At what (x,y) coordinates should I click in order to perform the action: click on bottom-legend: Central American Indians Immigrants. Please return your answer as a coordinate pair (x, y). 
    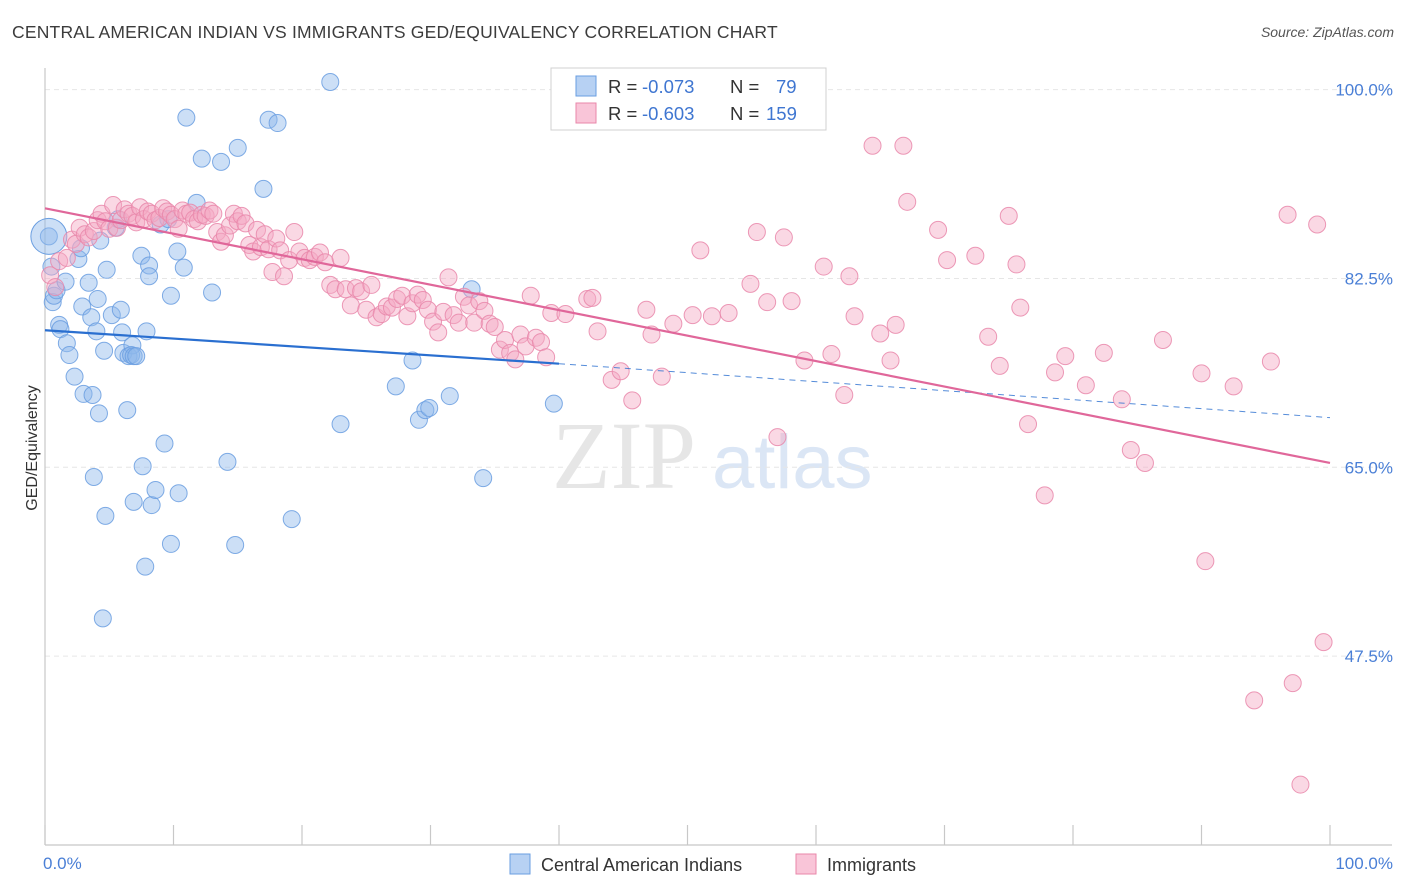
    Looking at the image, I should click on (712, 864).